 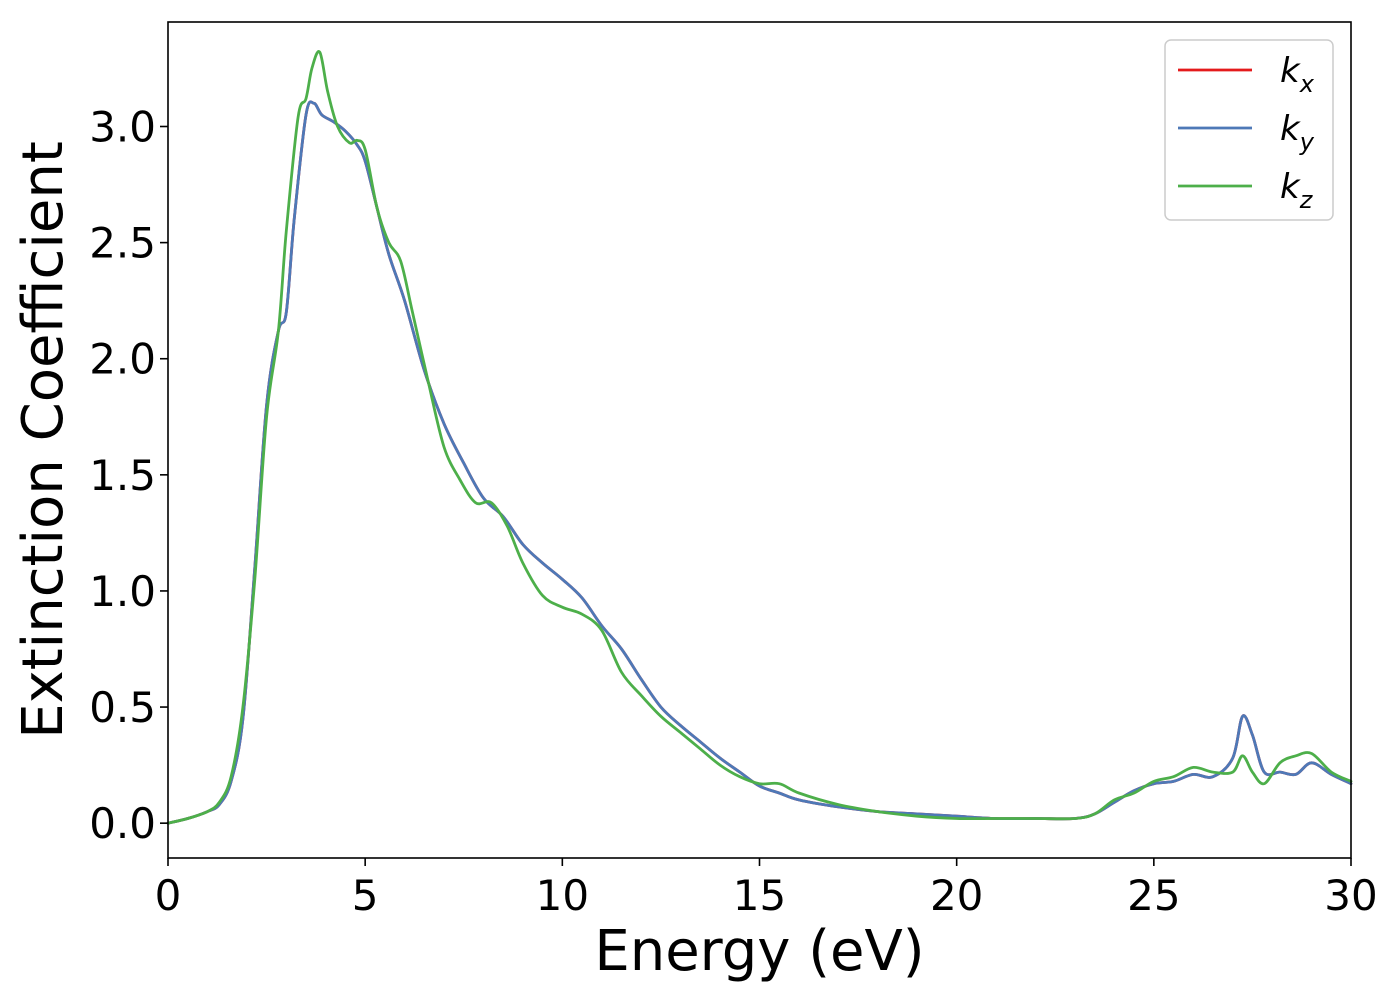 I want to click on y-tick-label: 1.0, so click(x=122, y=591).